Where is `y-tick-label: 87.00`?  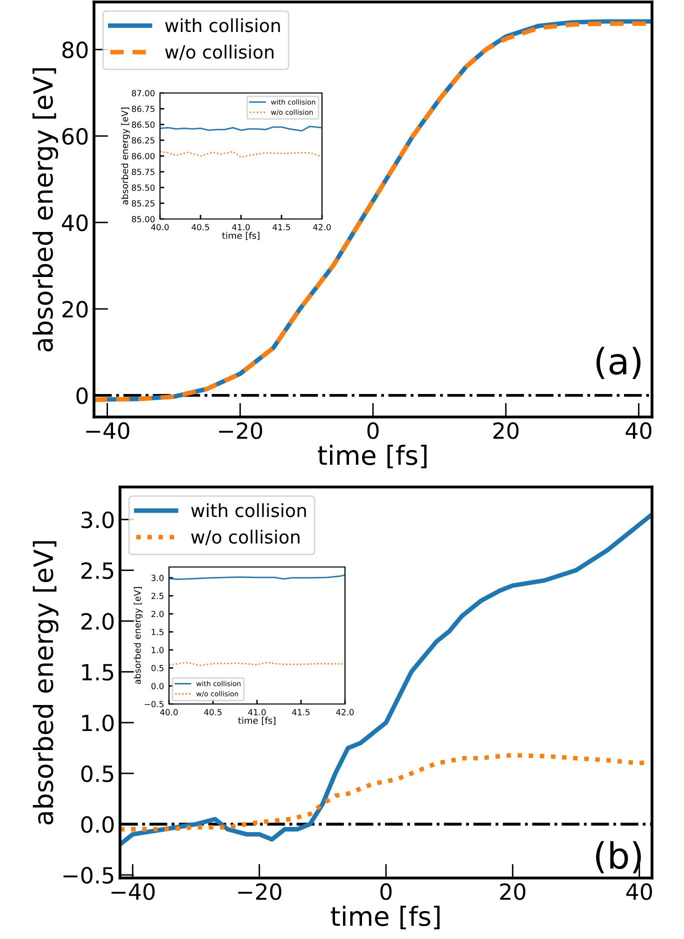
y-tick-label: 87.00 is located at coordinates (143, 93).